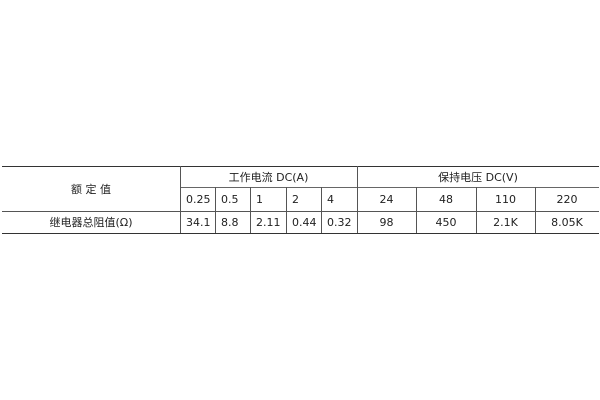 The height and width of the screenshot is (400, 600). Describe the element at coordinates (198, 199) in the screenshot. I see `current-value: 0.25` at that location.